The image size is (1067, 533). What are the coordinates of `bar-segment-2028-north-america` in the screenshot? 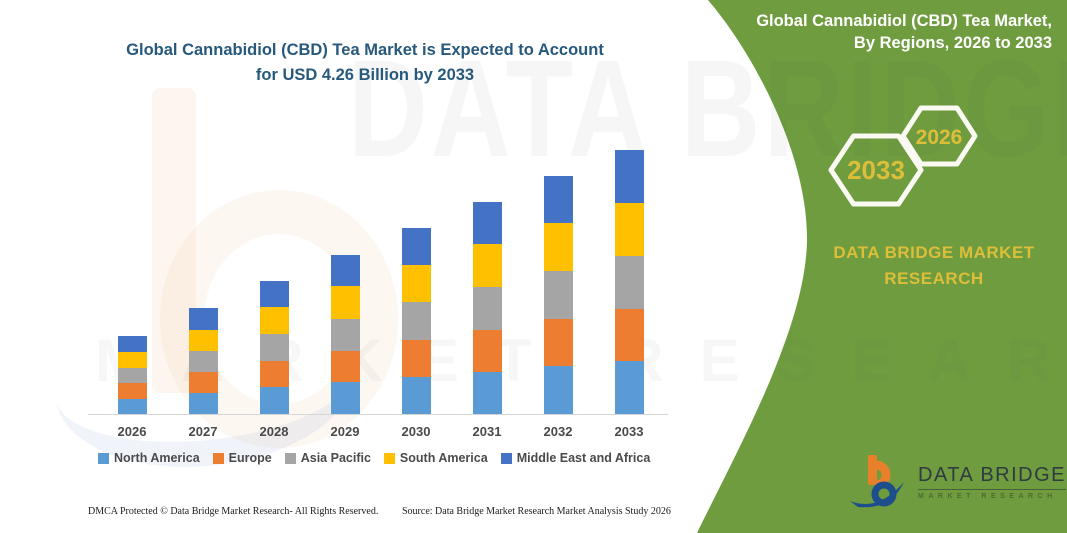 It's located at (274, 400).